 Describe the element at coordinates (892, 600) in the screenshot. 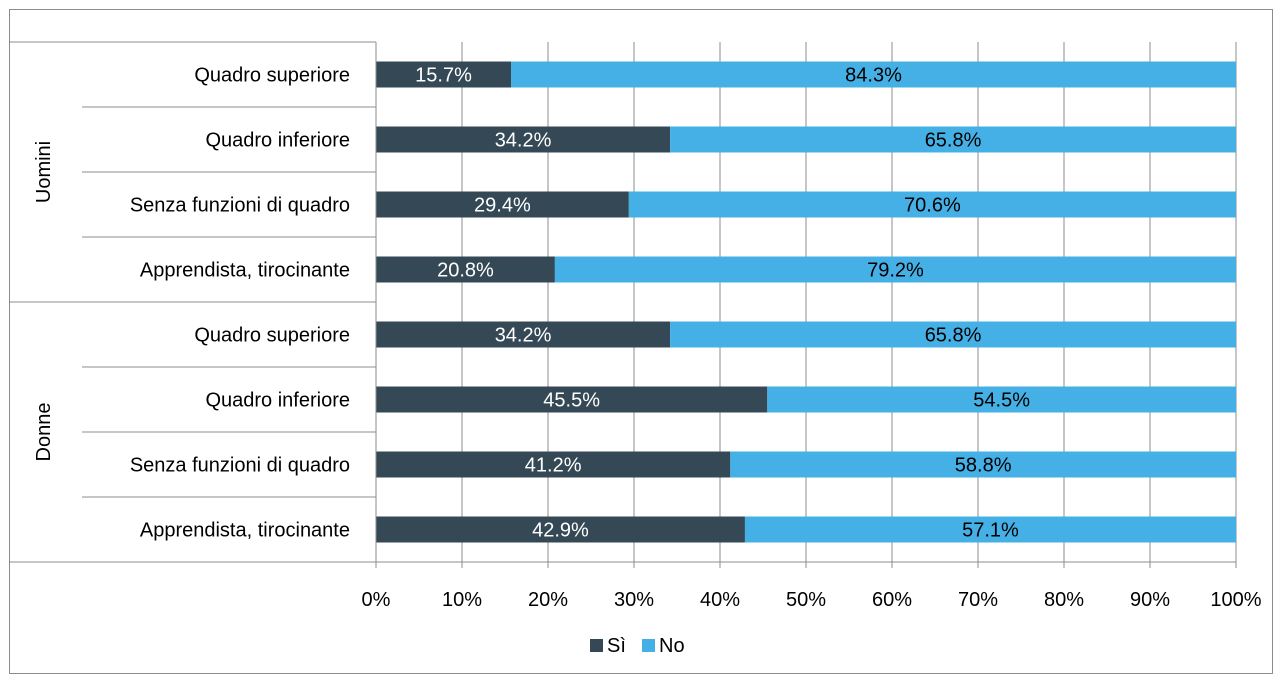

I see `x-tick-label: 60%` at that location.